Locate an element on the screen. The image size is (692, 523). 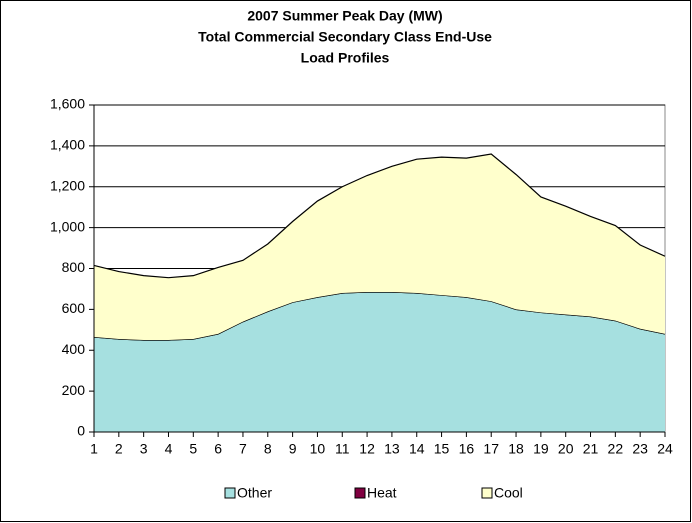
legend-label: Cool is located at coordinates (508, 493).